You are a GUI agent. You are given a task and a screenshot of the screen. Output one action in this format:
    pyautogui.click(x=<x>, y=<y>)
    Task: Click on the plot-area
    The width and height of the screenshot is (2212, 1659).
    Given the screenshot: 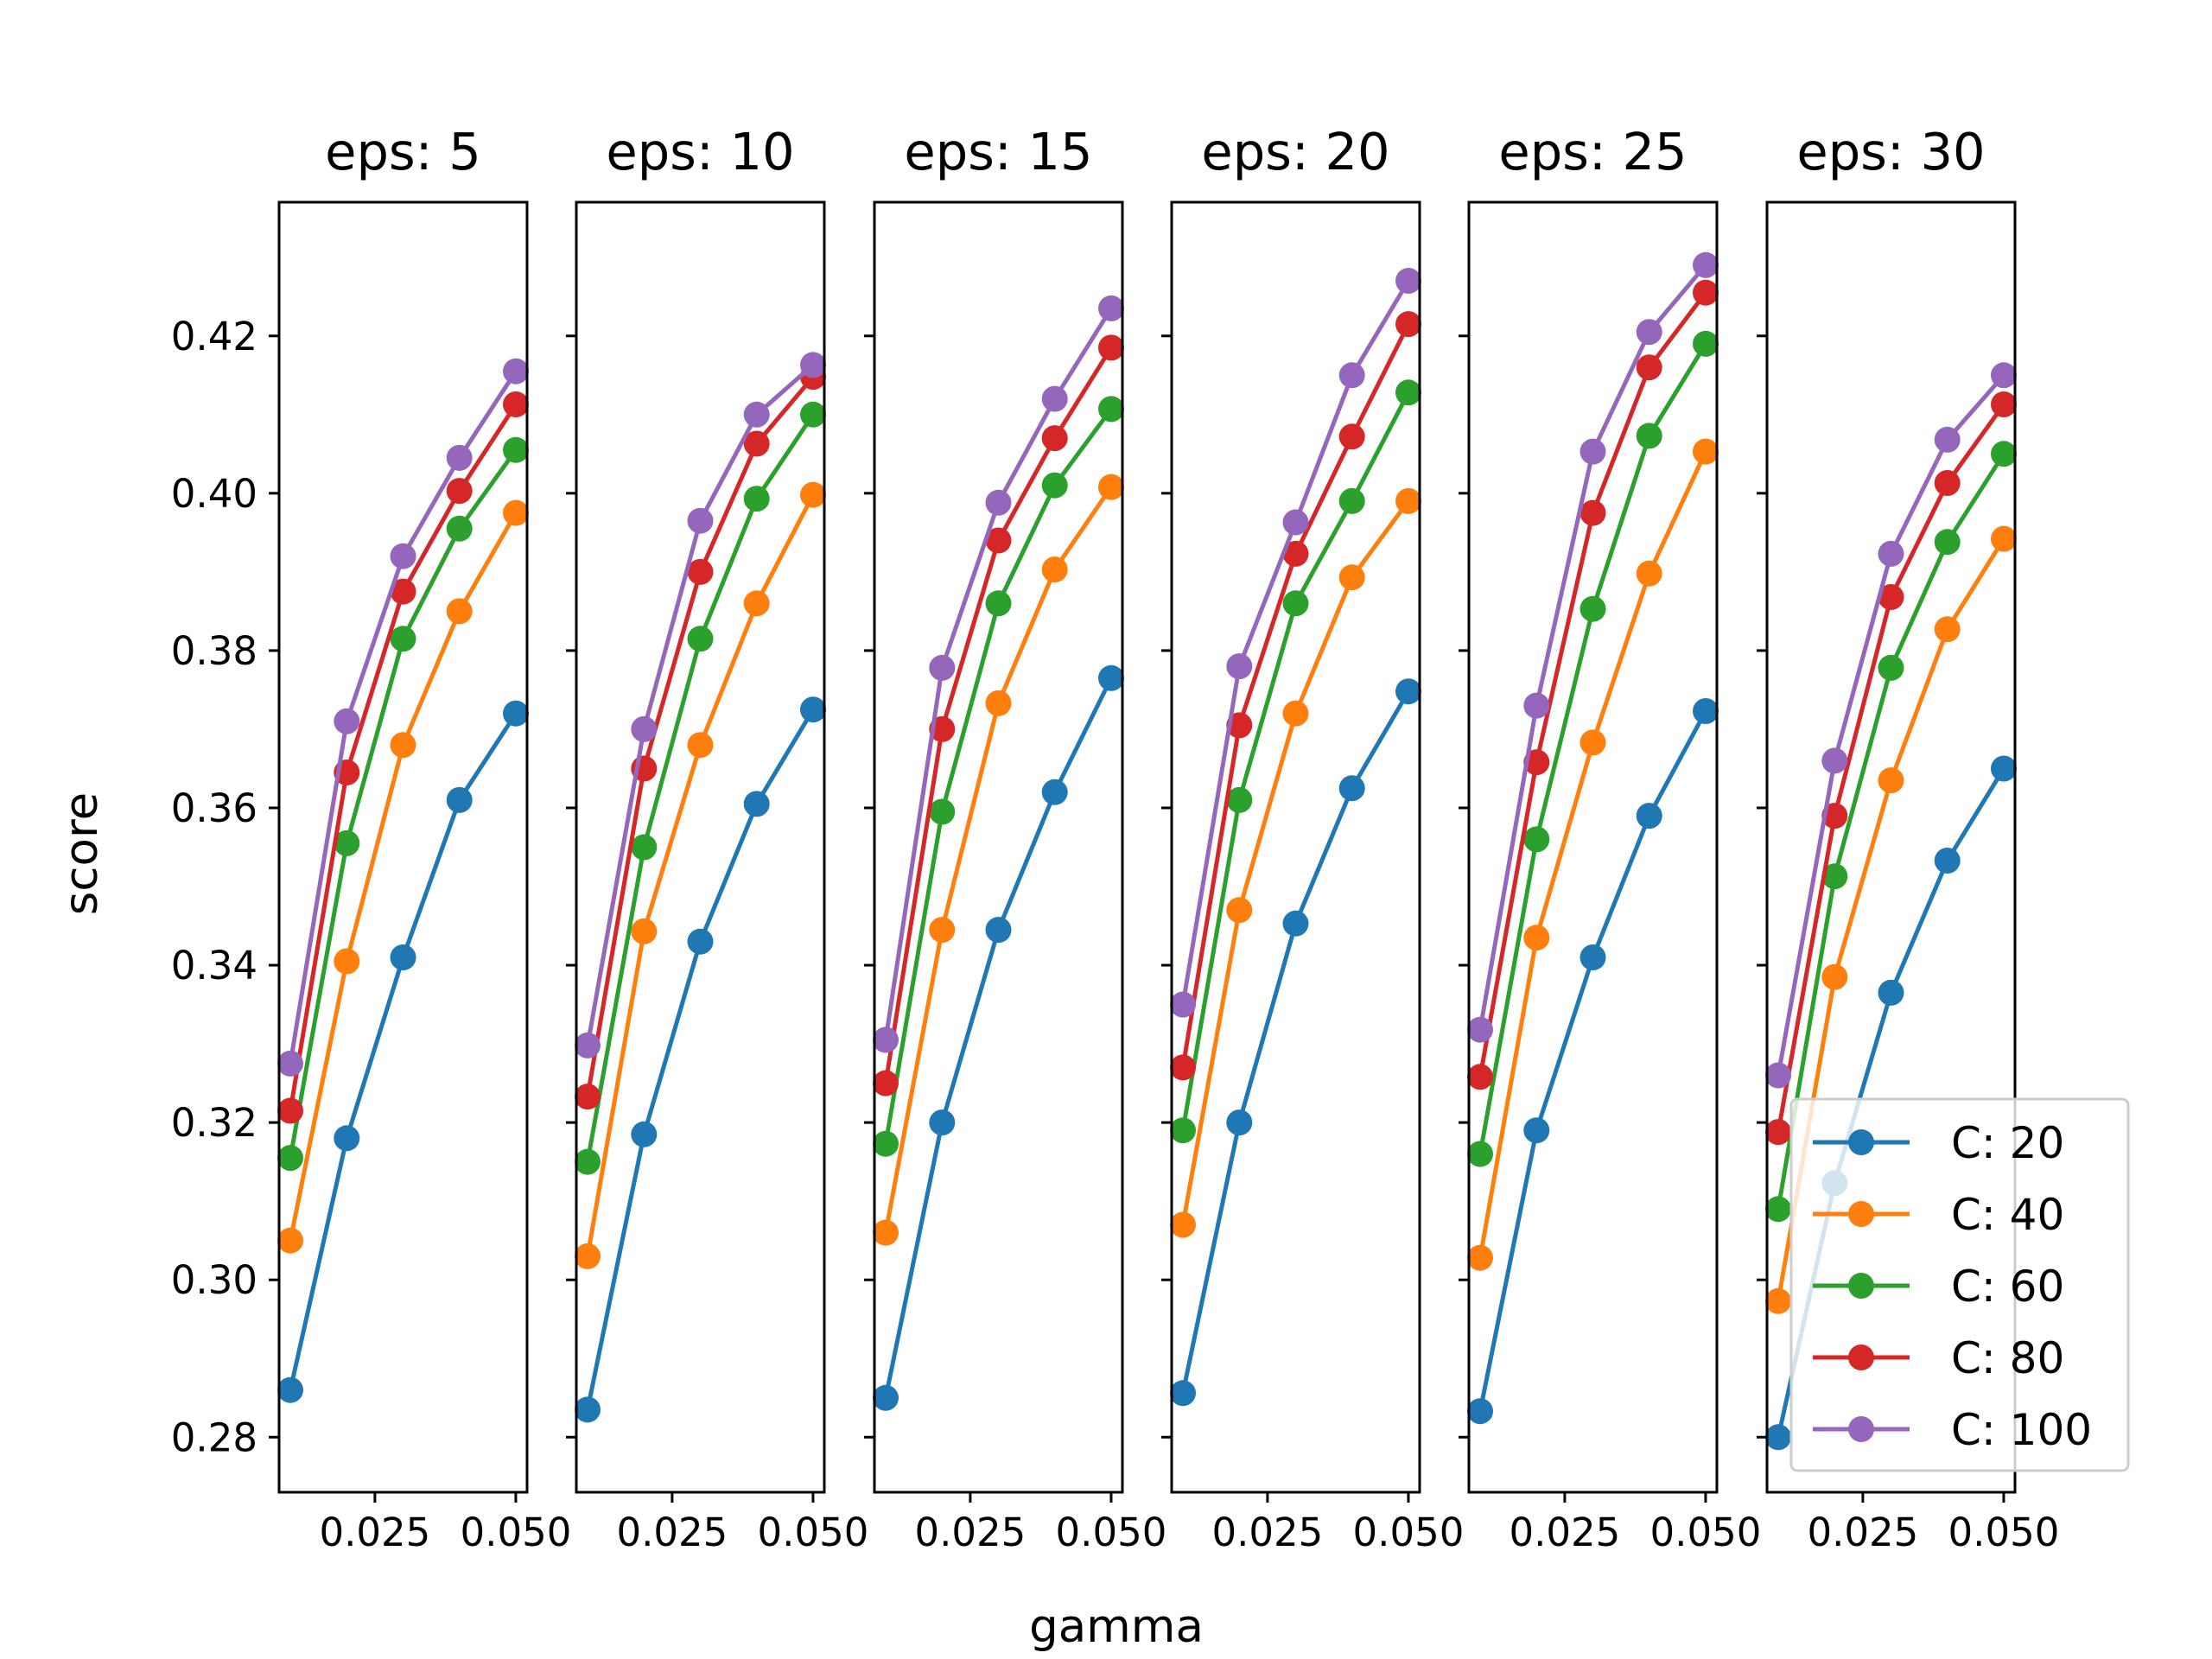 What is the action you would take?
    pyautogui.click(x=700, y=847)
    